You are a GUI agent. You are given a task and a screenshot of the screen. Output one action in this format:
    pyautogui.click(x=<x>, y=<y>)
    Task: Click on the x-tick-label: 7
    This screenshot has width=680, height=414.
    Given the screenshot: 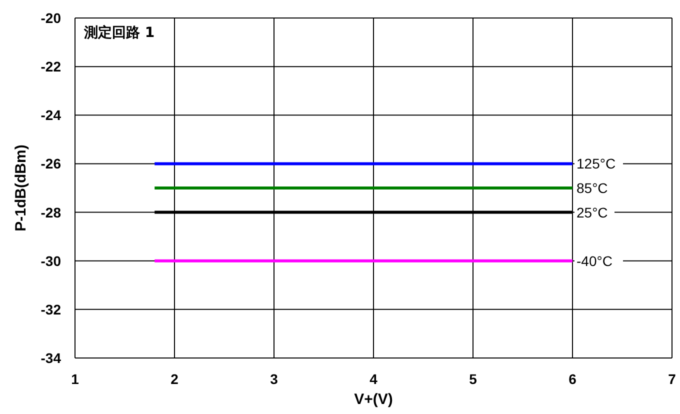 What is the action you would take?
    pyautogui.click(x=672, y=378)
    